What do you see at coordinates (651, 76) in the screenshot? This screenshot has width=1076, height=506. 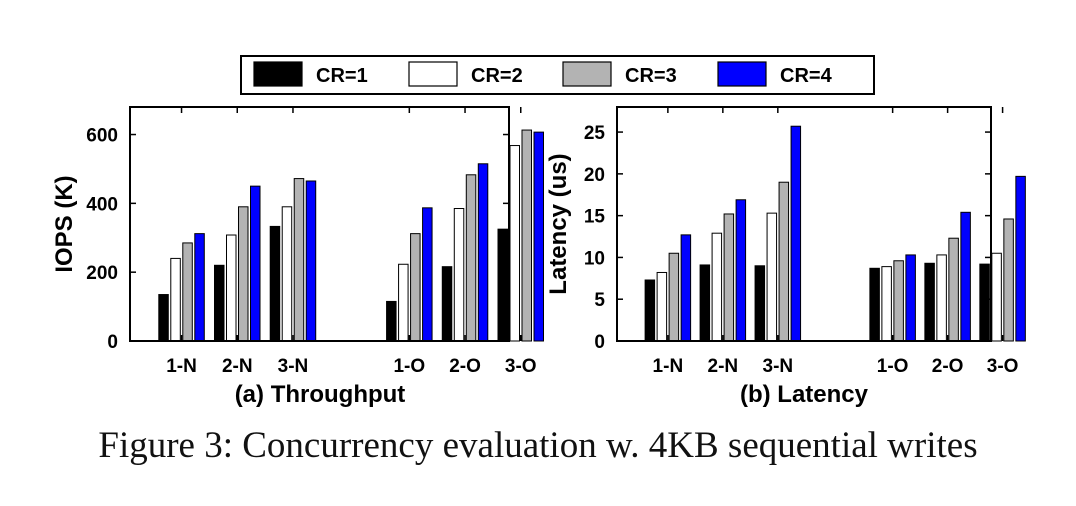 I see `legend-label-cr3: CR=3` at bounding box center [651, 76].